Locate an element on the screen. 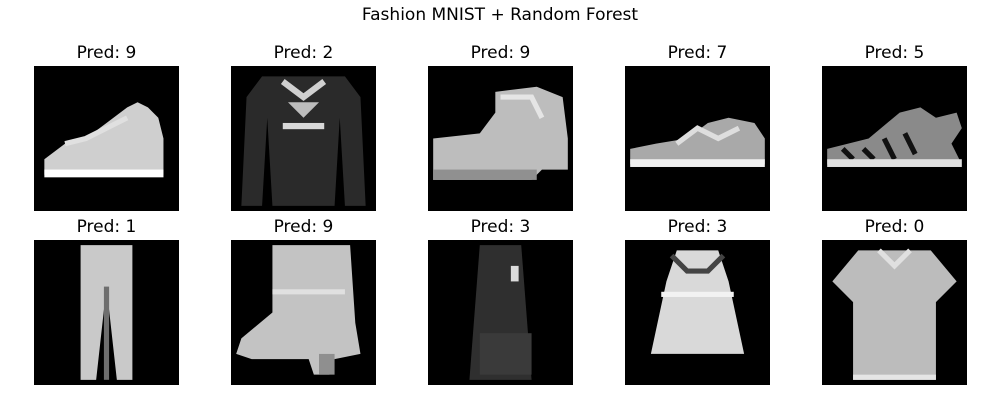  figure-title: Fashion MNIST + Random Forest is located at coordinates (500, 15).